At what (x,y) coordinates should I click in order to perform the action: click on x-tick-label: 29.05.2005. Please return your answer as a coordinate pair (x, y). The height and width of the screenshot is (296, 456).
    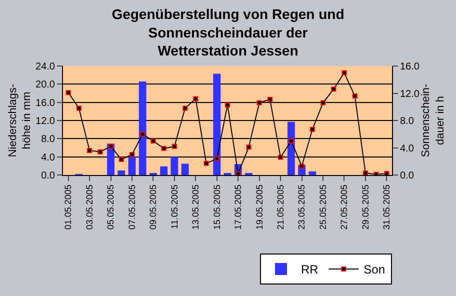
    Looking at the image, I should click on (365, 207).